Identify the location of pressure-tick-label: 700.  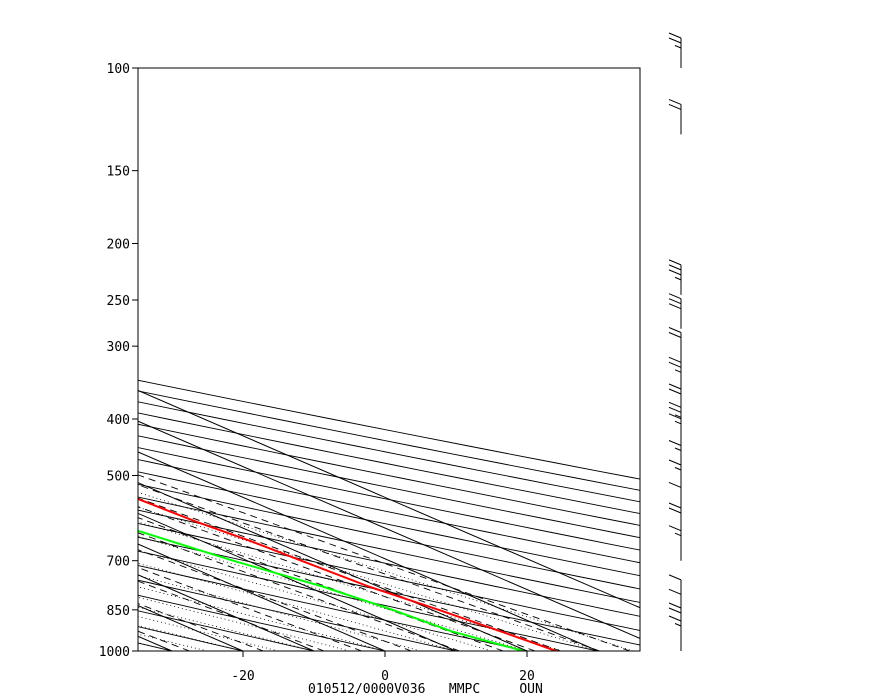
(118, 562).